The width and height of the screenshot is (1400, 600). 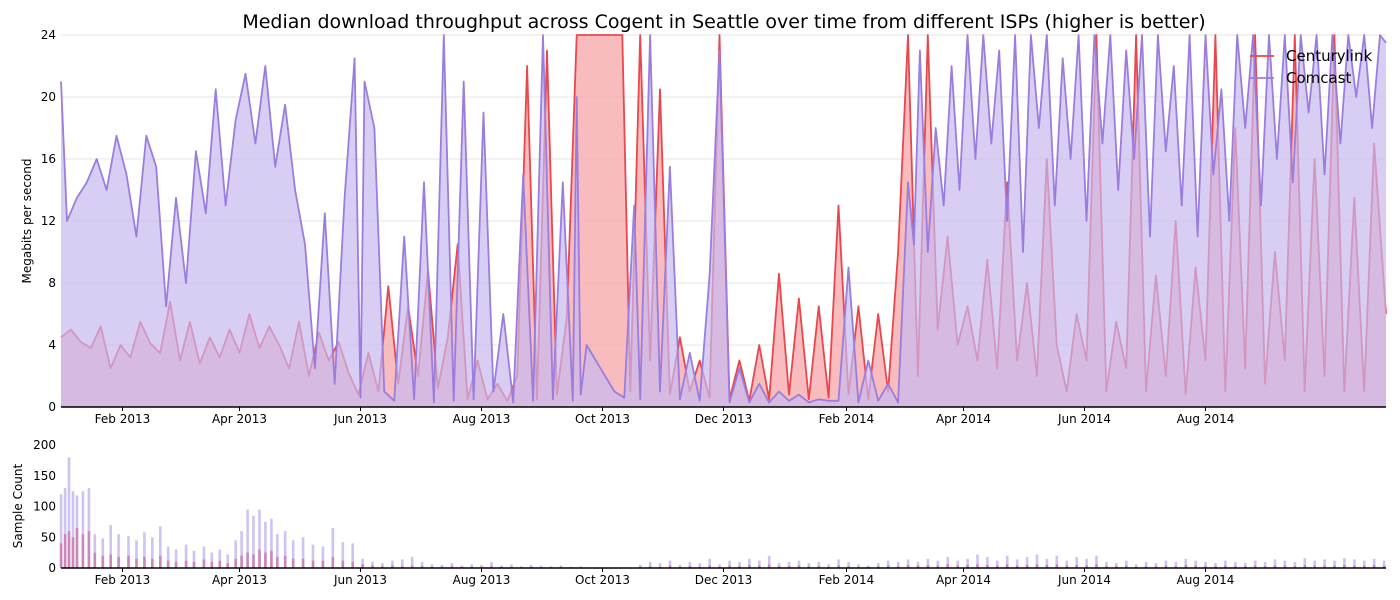 What do you see at coordinates (48, 537) in the screenshot?
I see `sample-count-y-tick-label: 50` at bounding box center [48, 537].